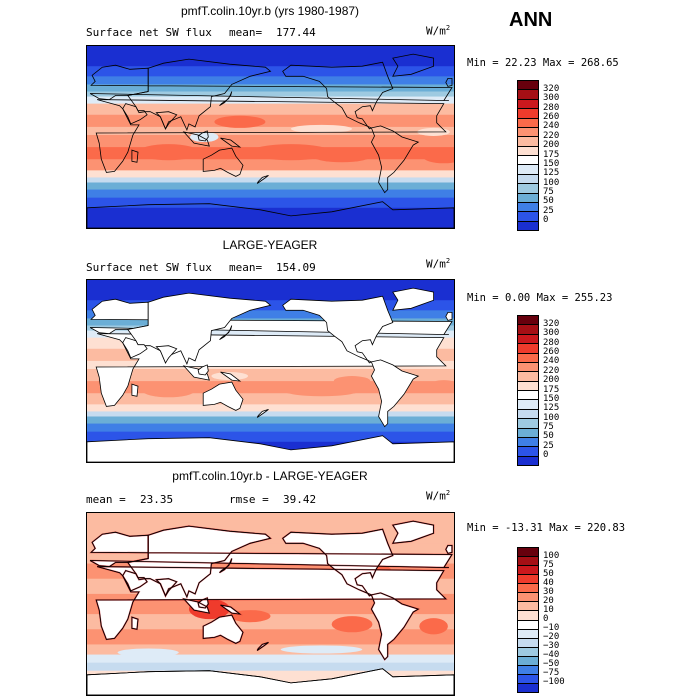 The width and height of the screenshot is (700, 700). What do you see at coordinates (270, 245) in the screenshot?
I see `panel-title: LARGE-YEAGER` at bounding box center [270, 245].